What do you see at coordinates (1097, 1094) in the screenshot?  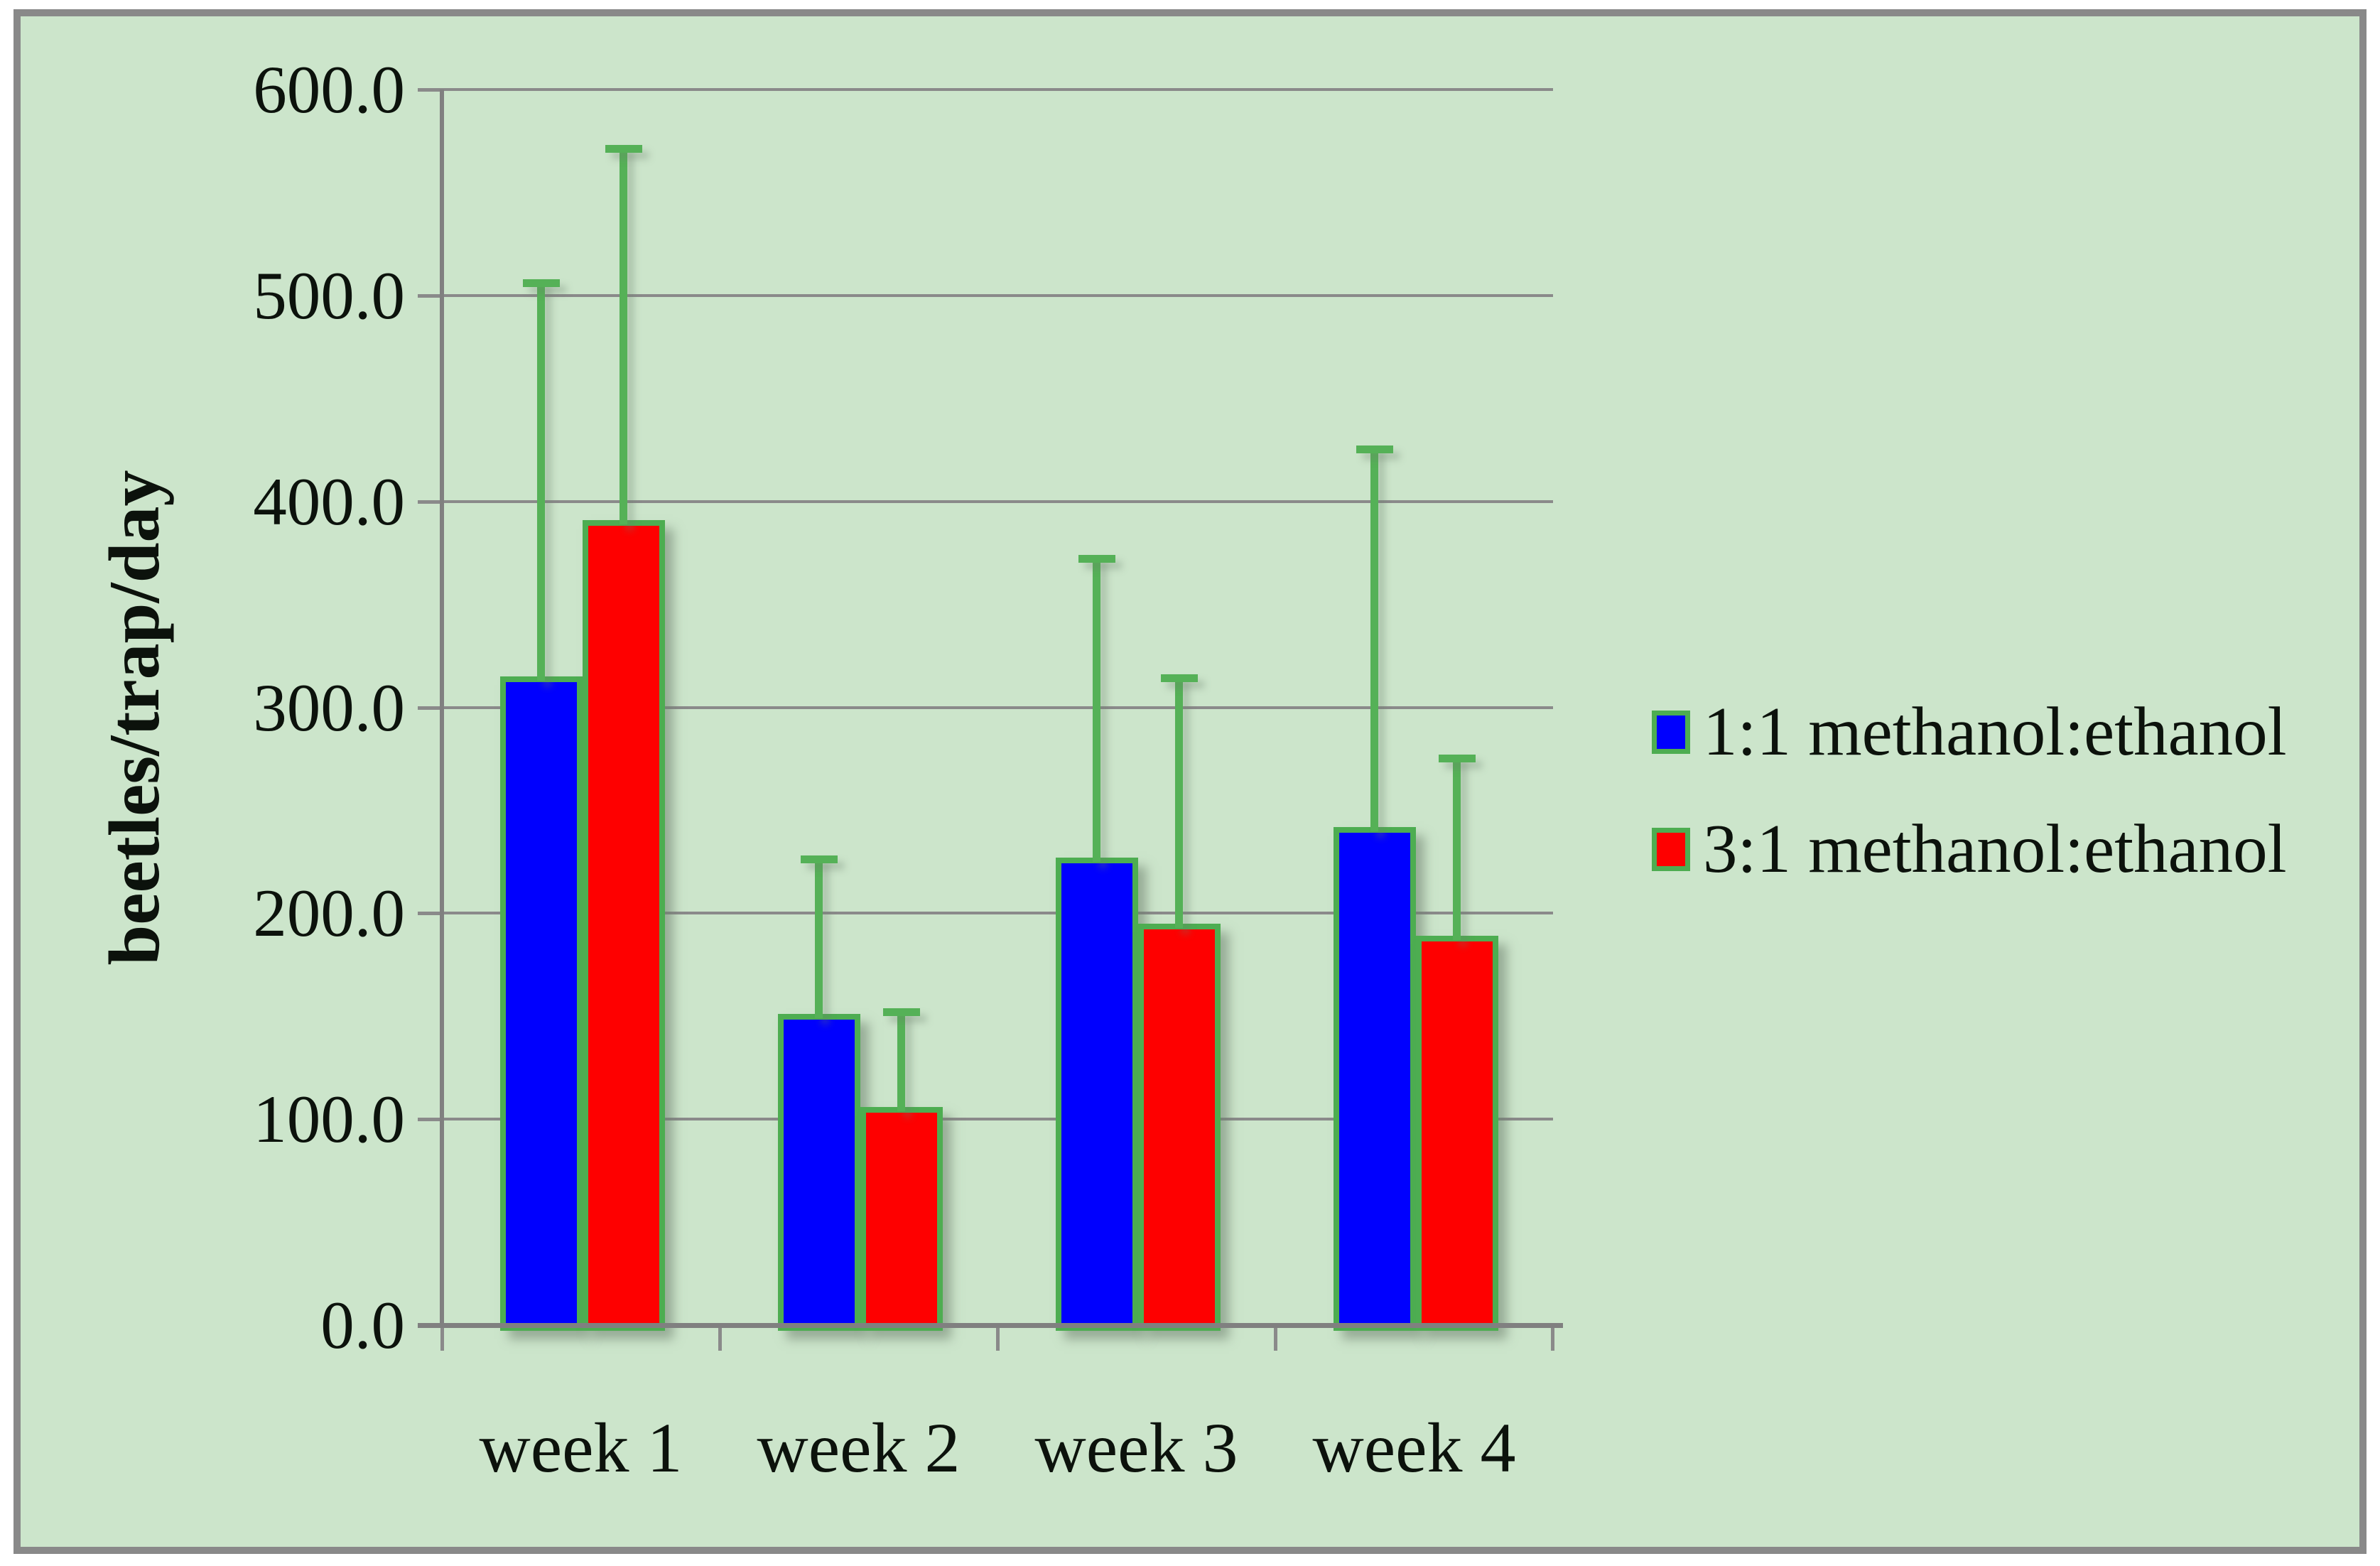 I see `bar-week3-1to1` at bounding box center [1097, 1094].